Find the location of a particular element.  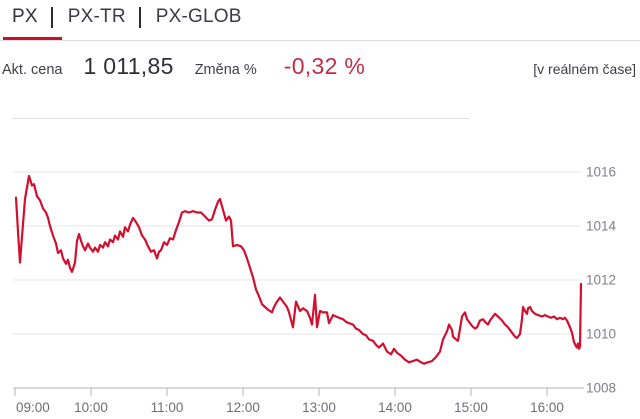

change-label: Změna % is located at coordinates (225, 70).